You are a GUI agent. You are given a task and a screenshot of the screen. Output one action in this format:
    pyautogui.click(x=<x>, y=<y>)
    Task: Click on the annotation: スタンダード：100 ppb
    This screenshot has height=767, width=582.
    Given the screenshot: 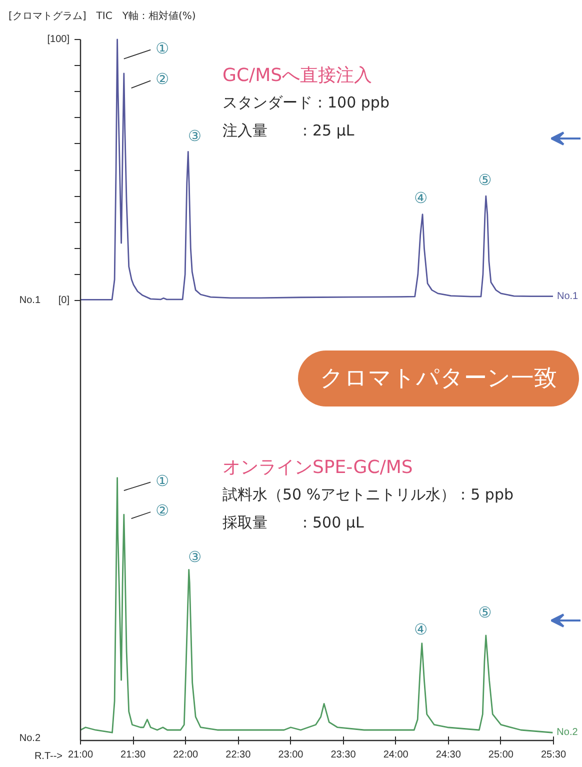 What is the action you would take?
    pyautogui.click(x=306, y=103)
    